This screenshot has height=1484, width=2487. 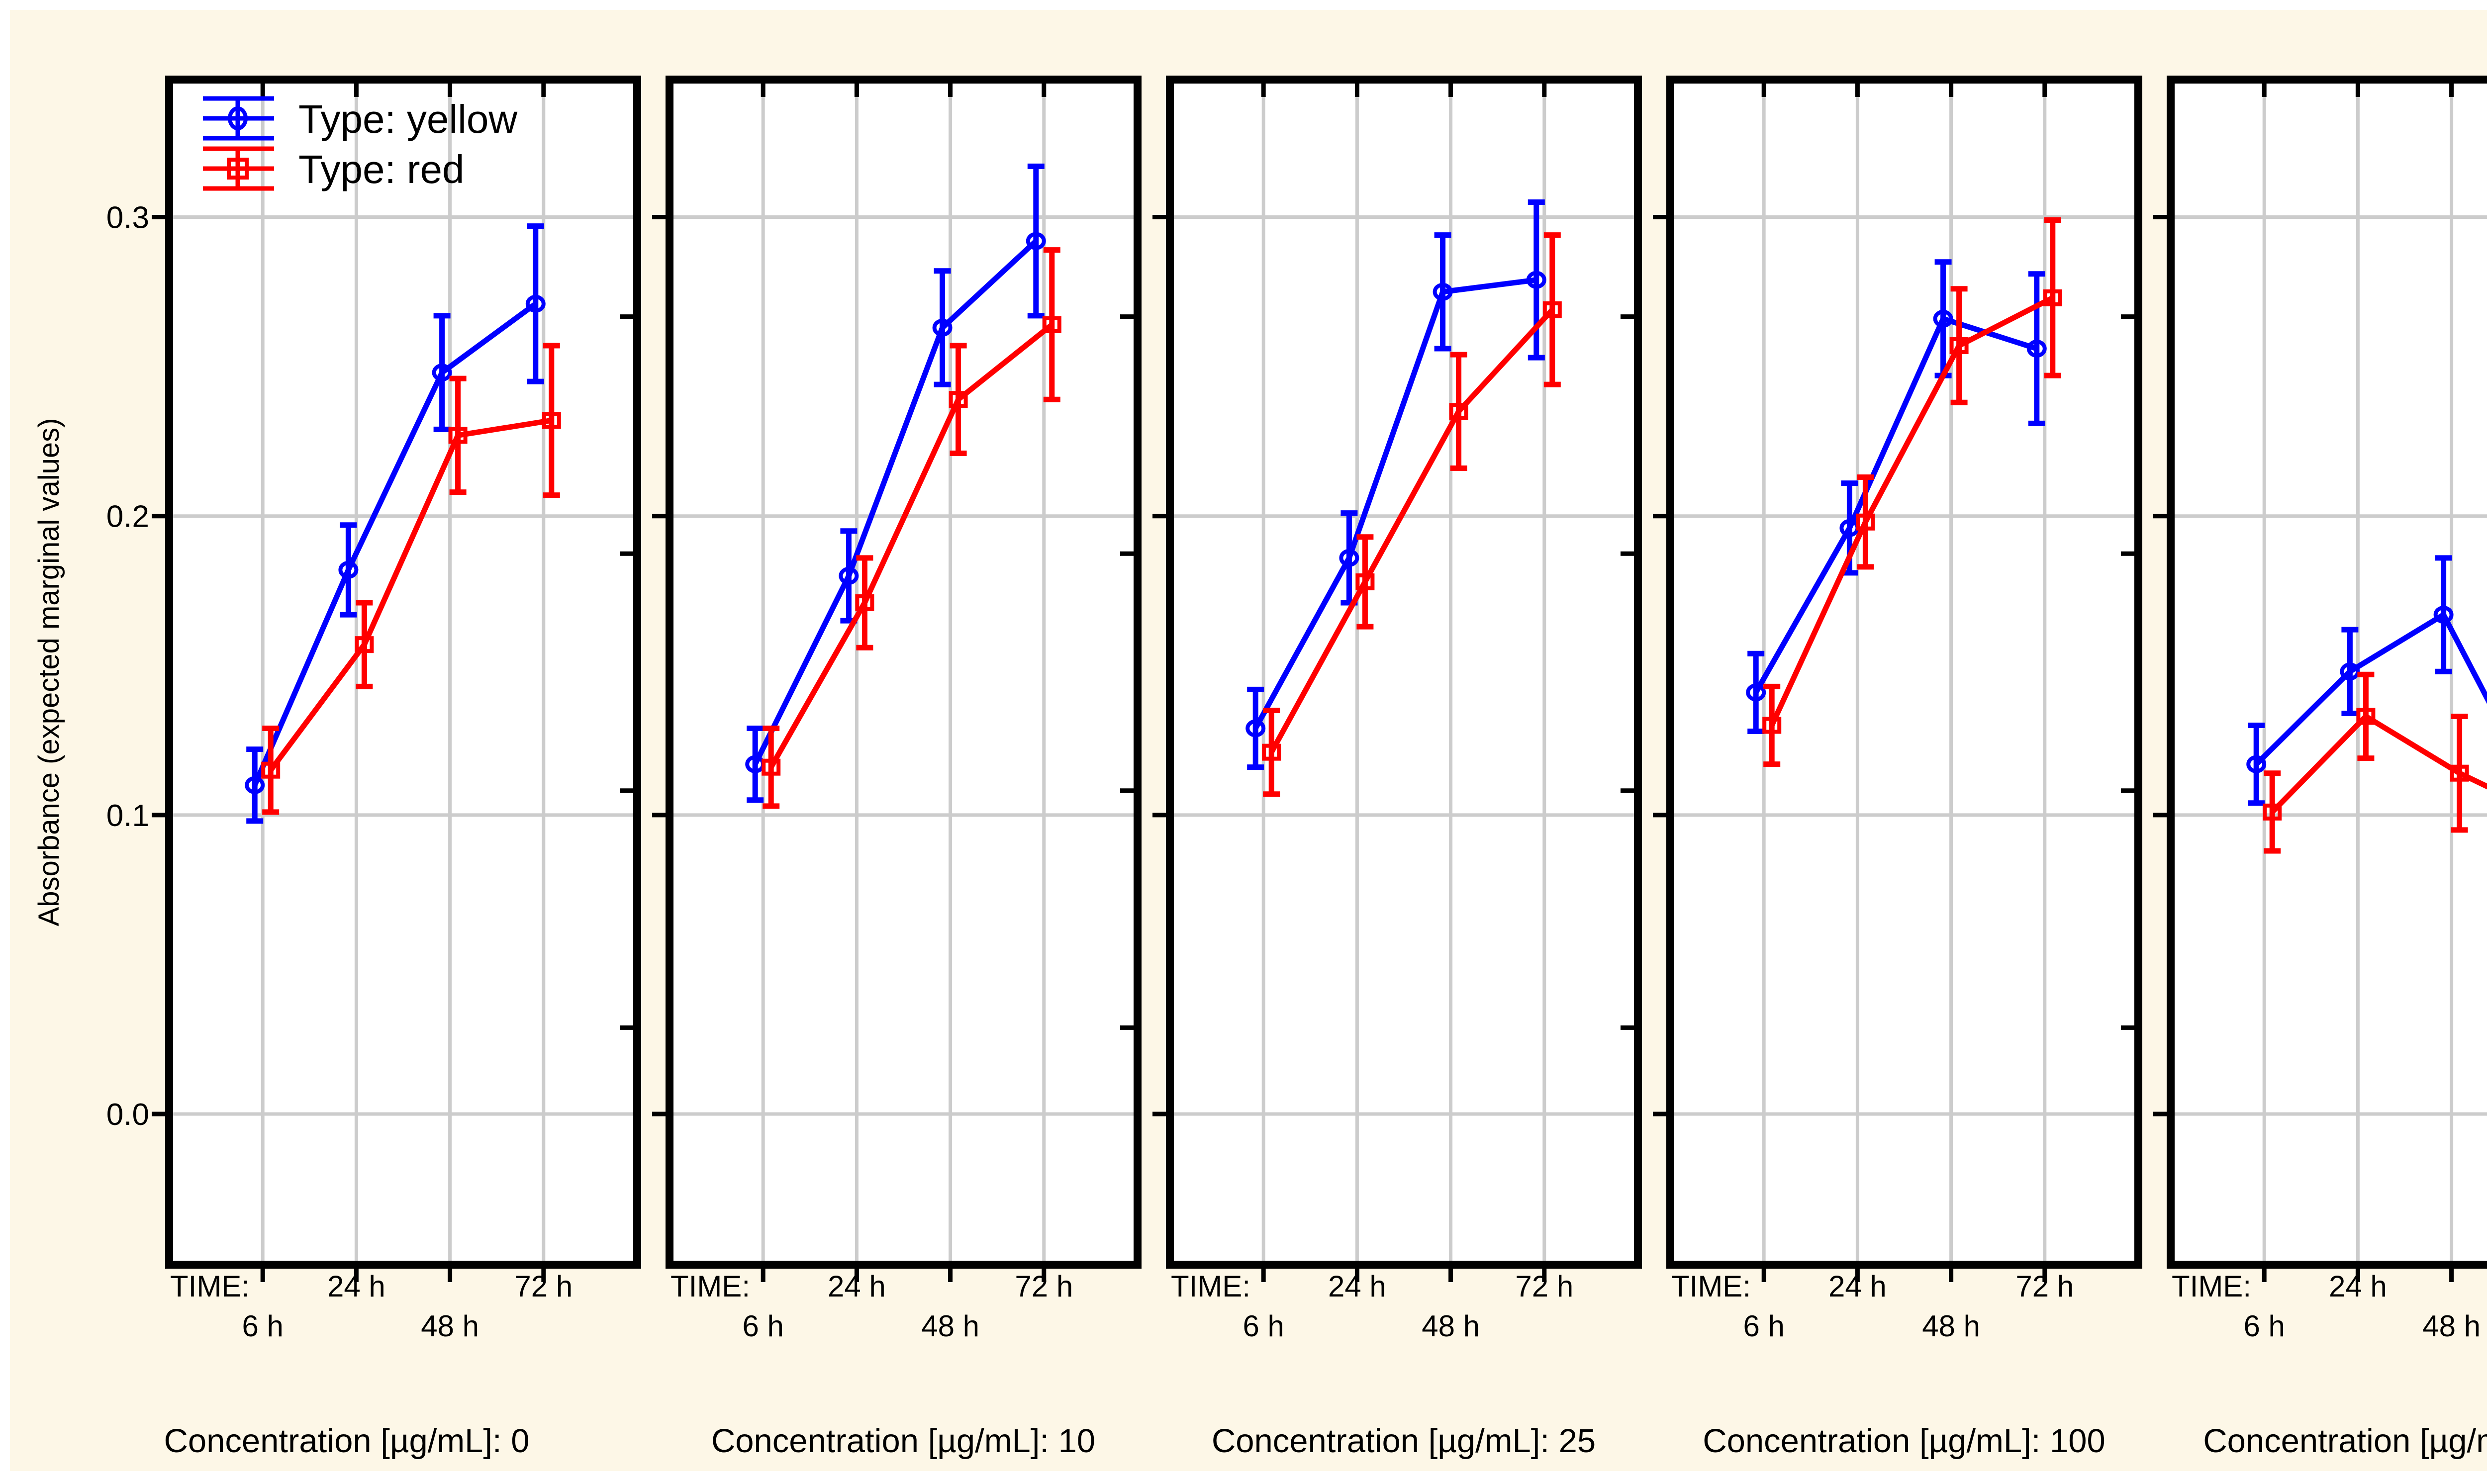 What do you see at coordinates (347, 1441) in the screenshot?
I see `panel-caption: Concentration [µg/mL]: 0` at bounding box center [347, 1441].